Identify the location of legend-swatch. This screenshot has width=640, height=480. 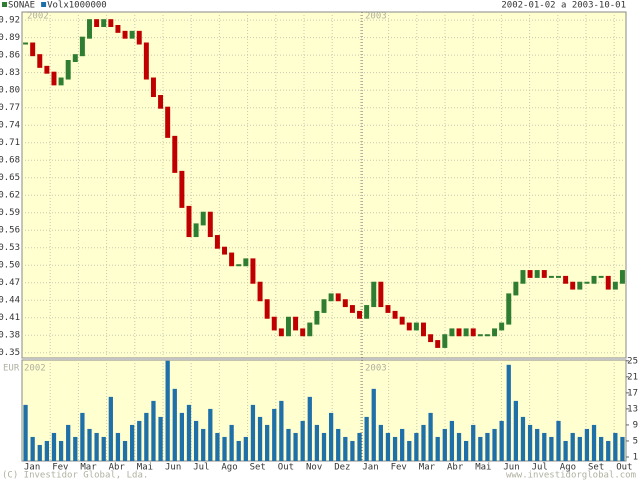
(4, 4).